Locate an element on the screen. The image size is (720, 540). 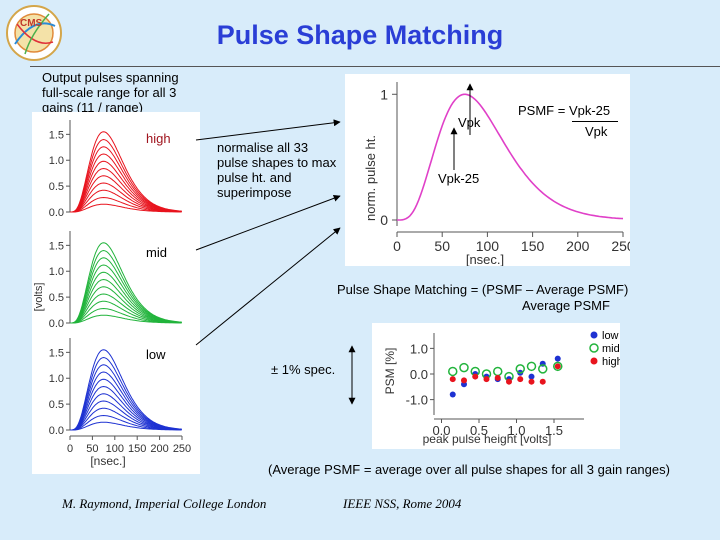
y-tick-label: 0 is located at coordinates (384, 220).